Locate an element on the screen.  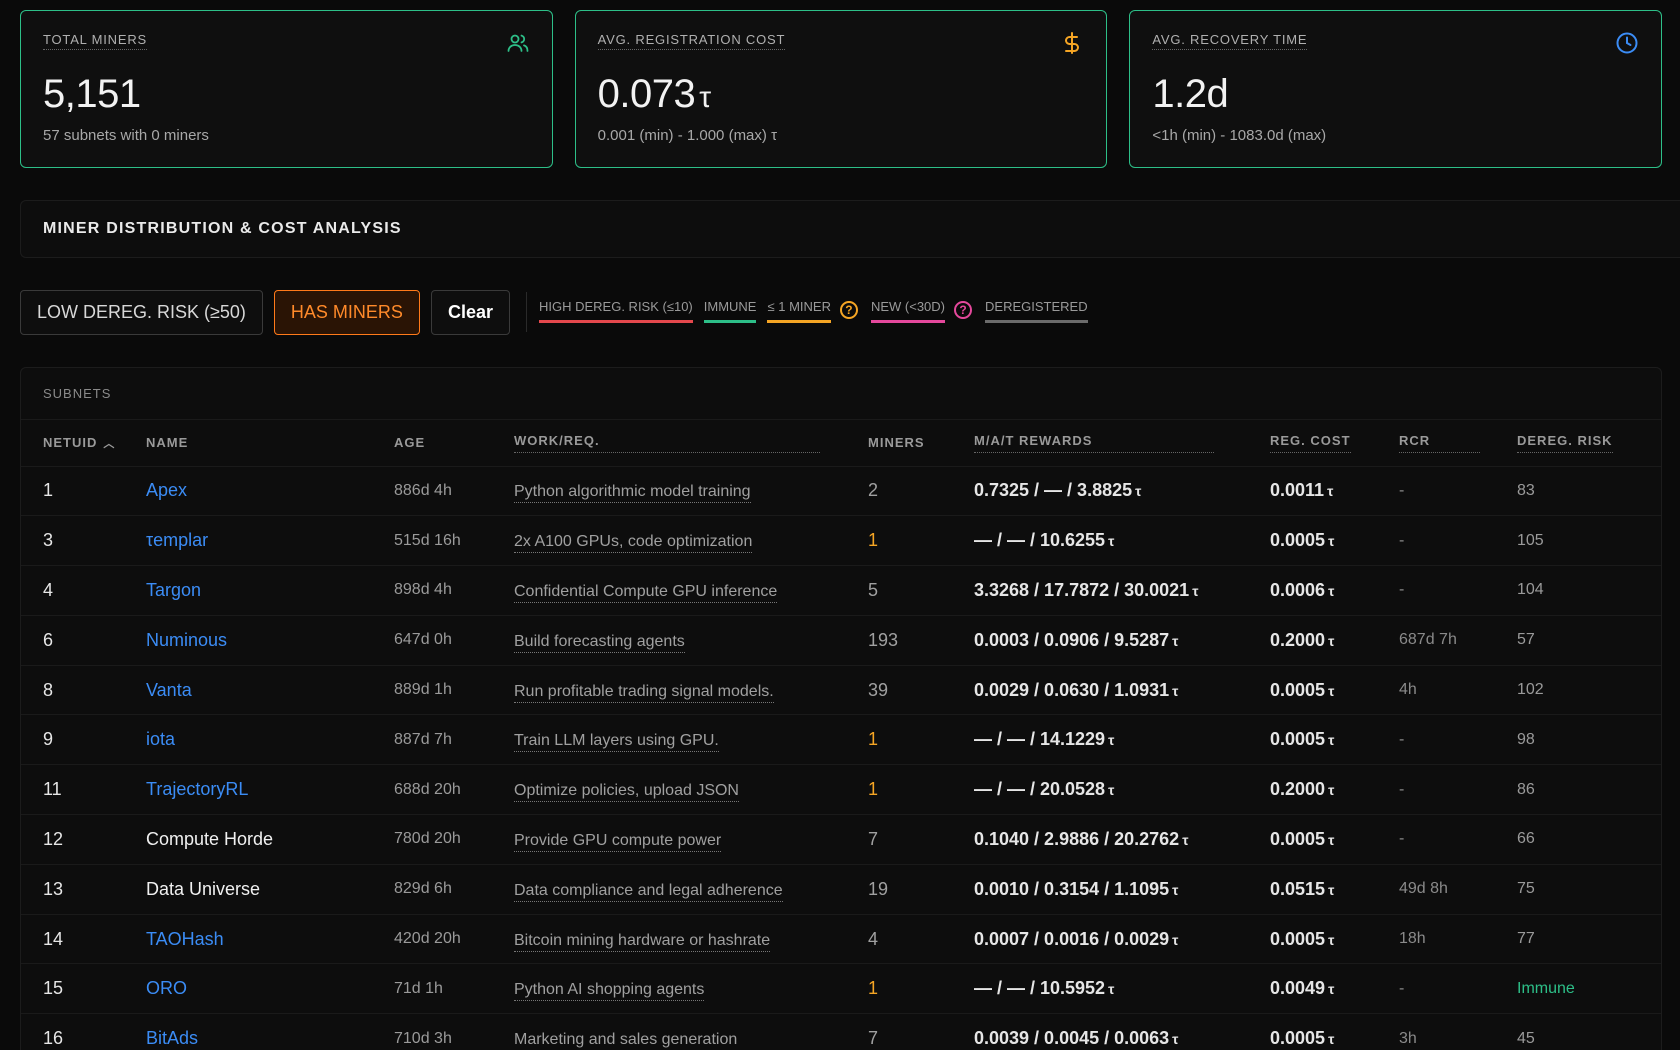
subnet-name-link: Apex is located at coordinates (167, 490).